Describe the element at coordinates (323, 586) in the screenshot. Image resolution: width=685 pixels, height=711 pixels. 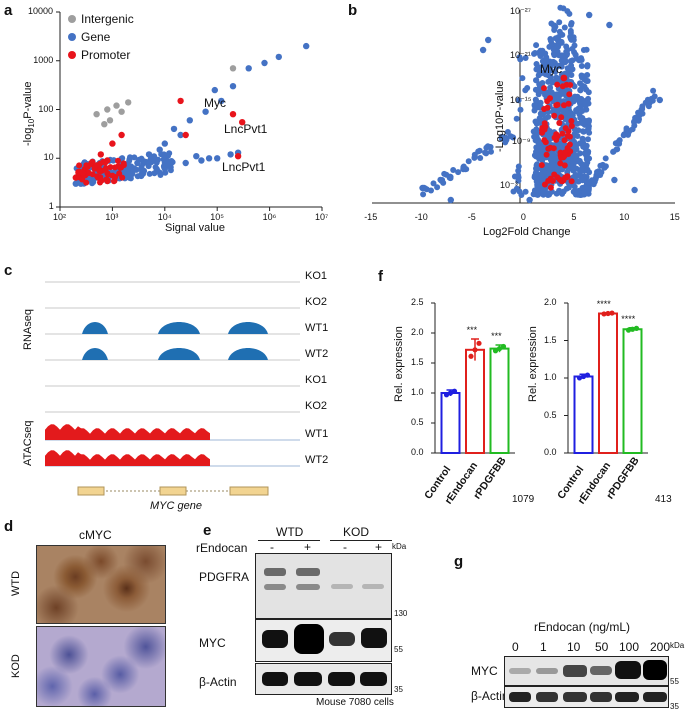
I see `e-blot-pdgfra` at that location.